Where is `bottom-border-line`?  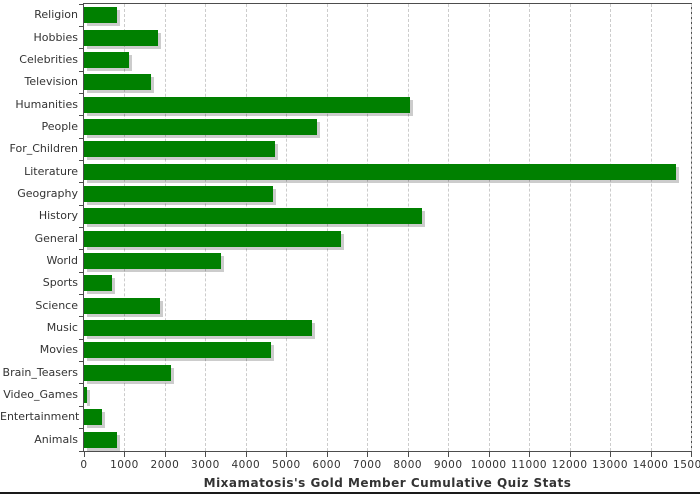 bottom-border-line is located at coordinates (350, 493).